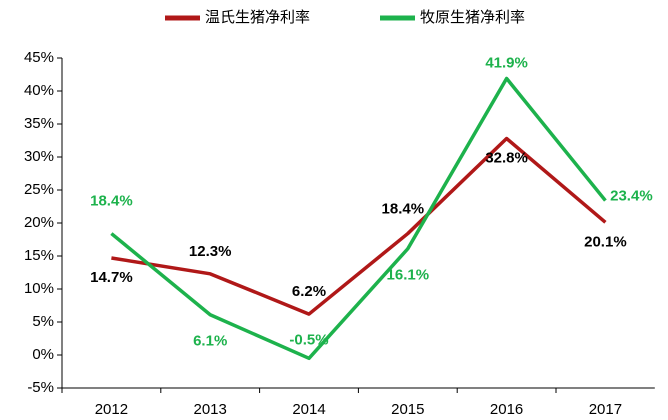 Image resolution: width=668 pixels, height=420 pixels. What do you see at coordinates (631, 196) in the screenshot?
I see `data-label: 23.4%` at bounding box center [631, 196].